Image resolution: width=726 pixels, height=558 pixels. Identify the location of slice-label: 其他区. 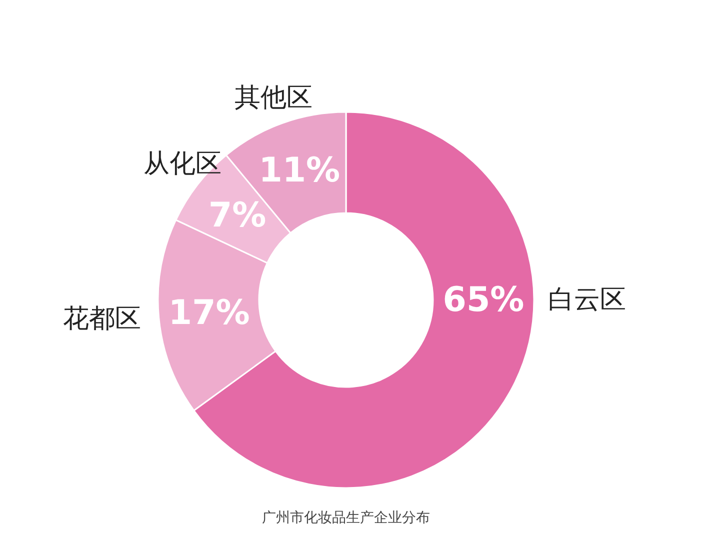
(273, 97).